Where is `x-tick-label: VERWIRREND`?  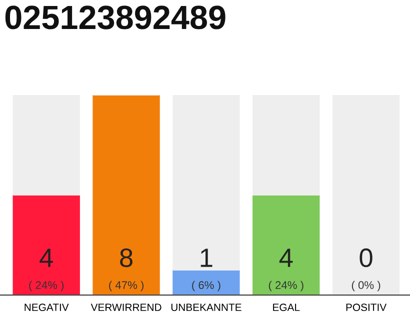 x-tick-label: VERWIRREND is located at coordinates (126, 307).